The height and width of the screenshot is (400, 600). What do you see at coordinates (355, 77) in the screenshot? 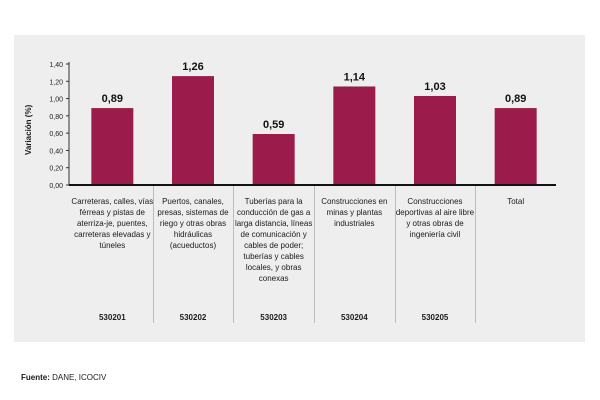
I see `data-label: 1,14` at bounding box center [355, 77].